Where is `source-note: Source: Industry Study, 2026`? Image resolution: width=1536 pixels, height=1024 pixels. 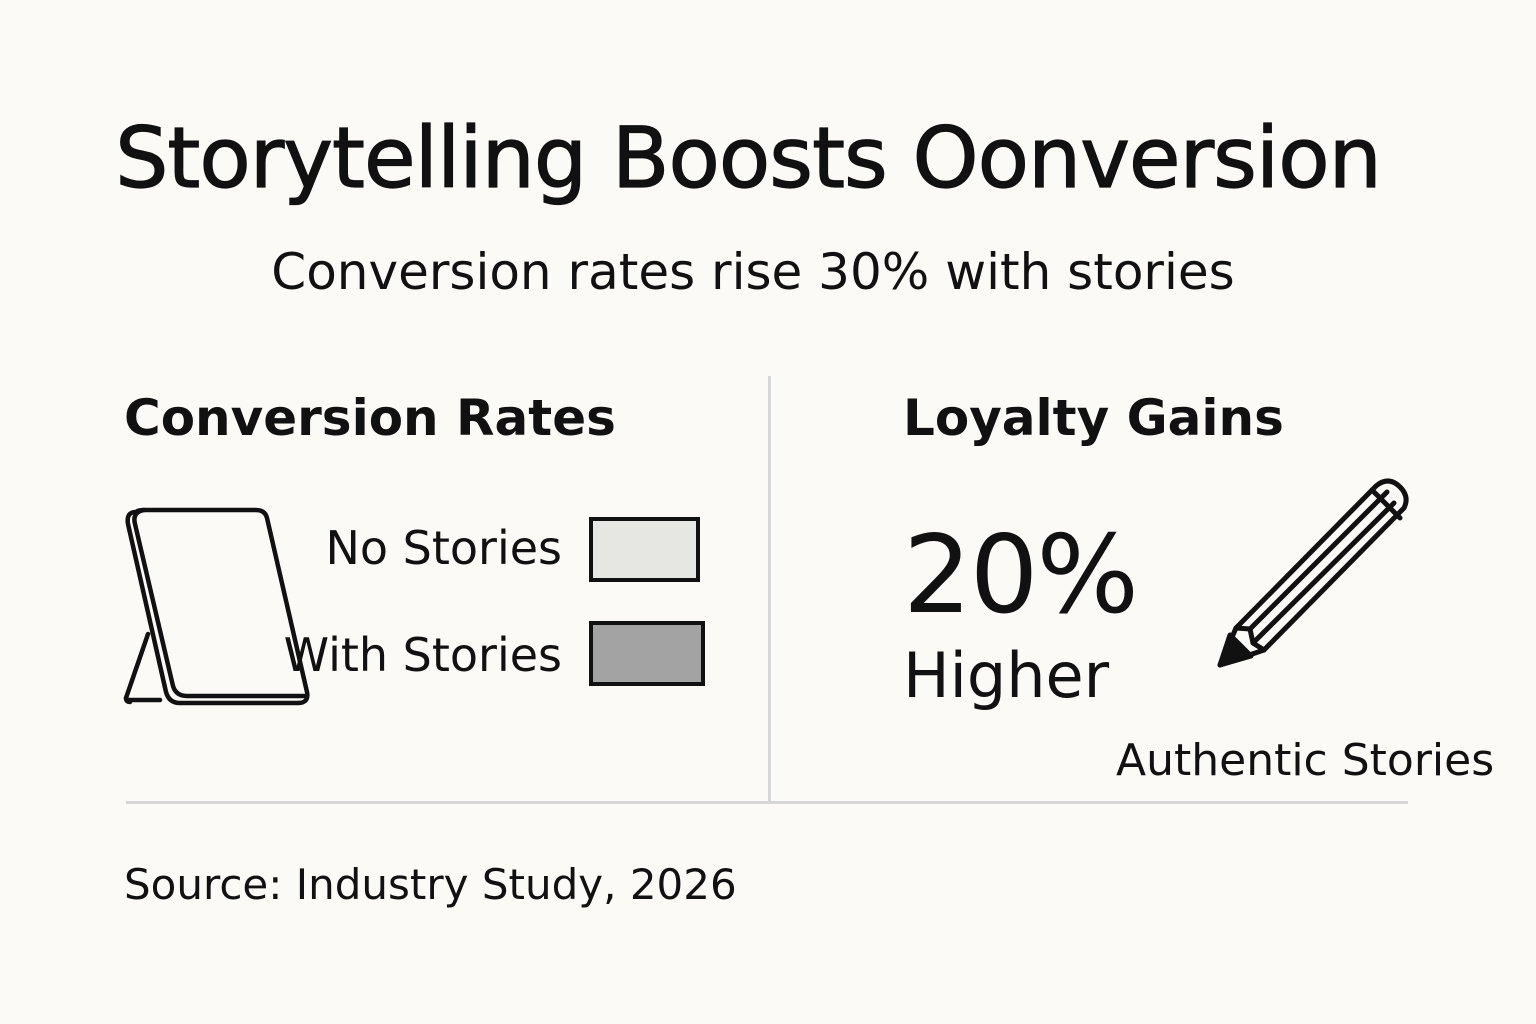 source-note: Source: Industry Study, 2026 is located at coordinates (430, 884).